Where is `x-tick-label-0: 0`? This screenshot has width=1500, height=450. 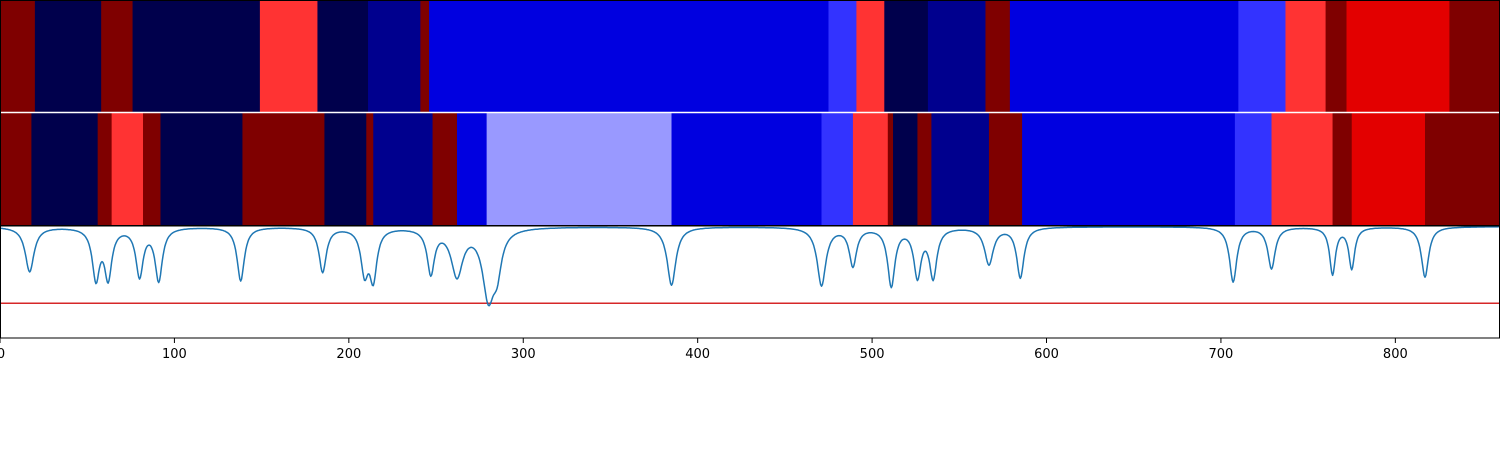 x-tick-label-0: 0 is located at coordinates (2, 354).